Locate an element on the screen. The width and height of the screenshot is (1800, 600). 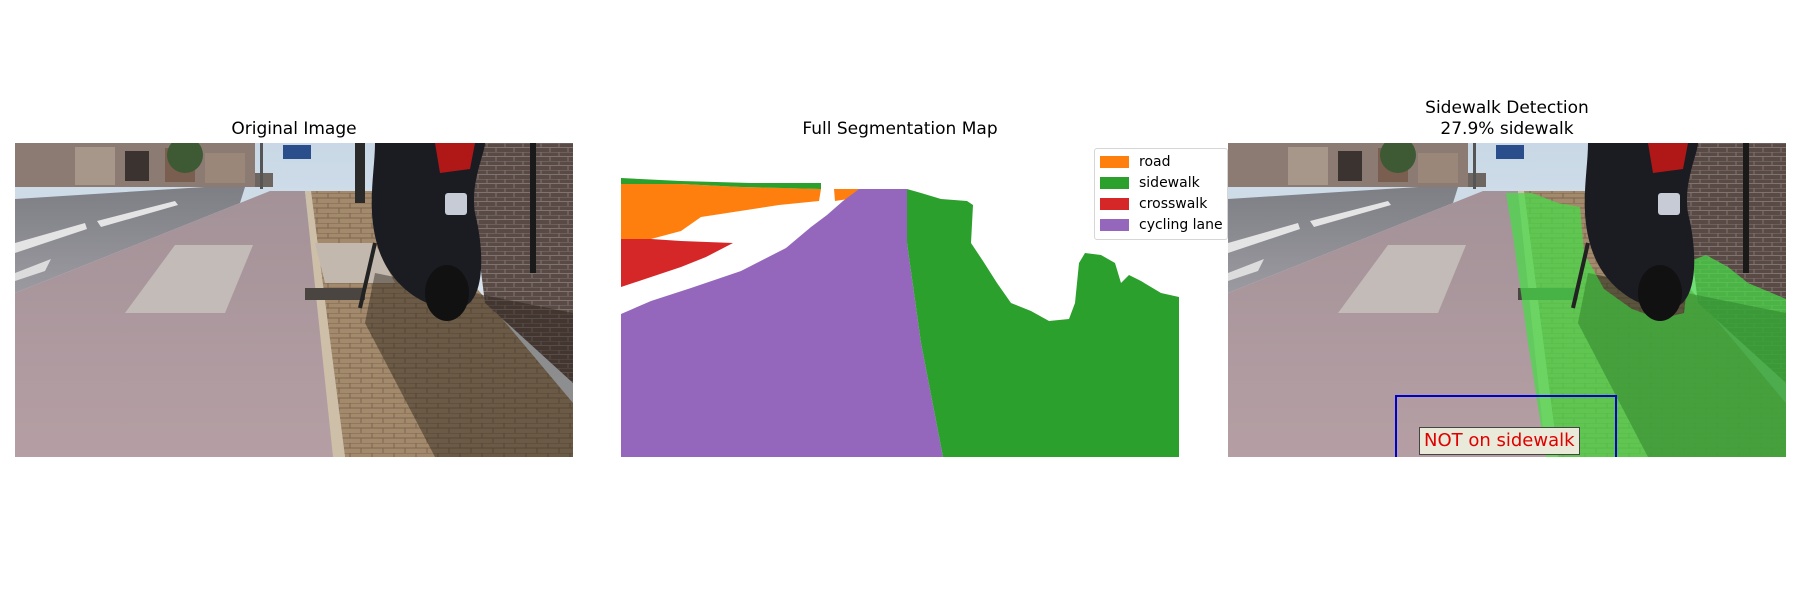
original-image-title: Original Image is located at coordinates (294, 129).